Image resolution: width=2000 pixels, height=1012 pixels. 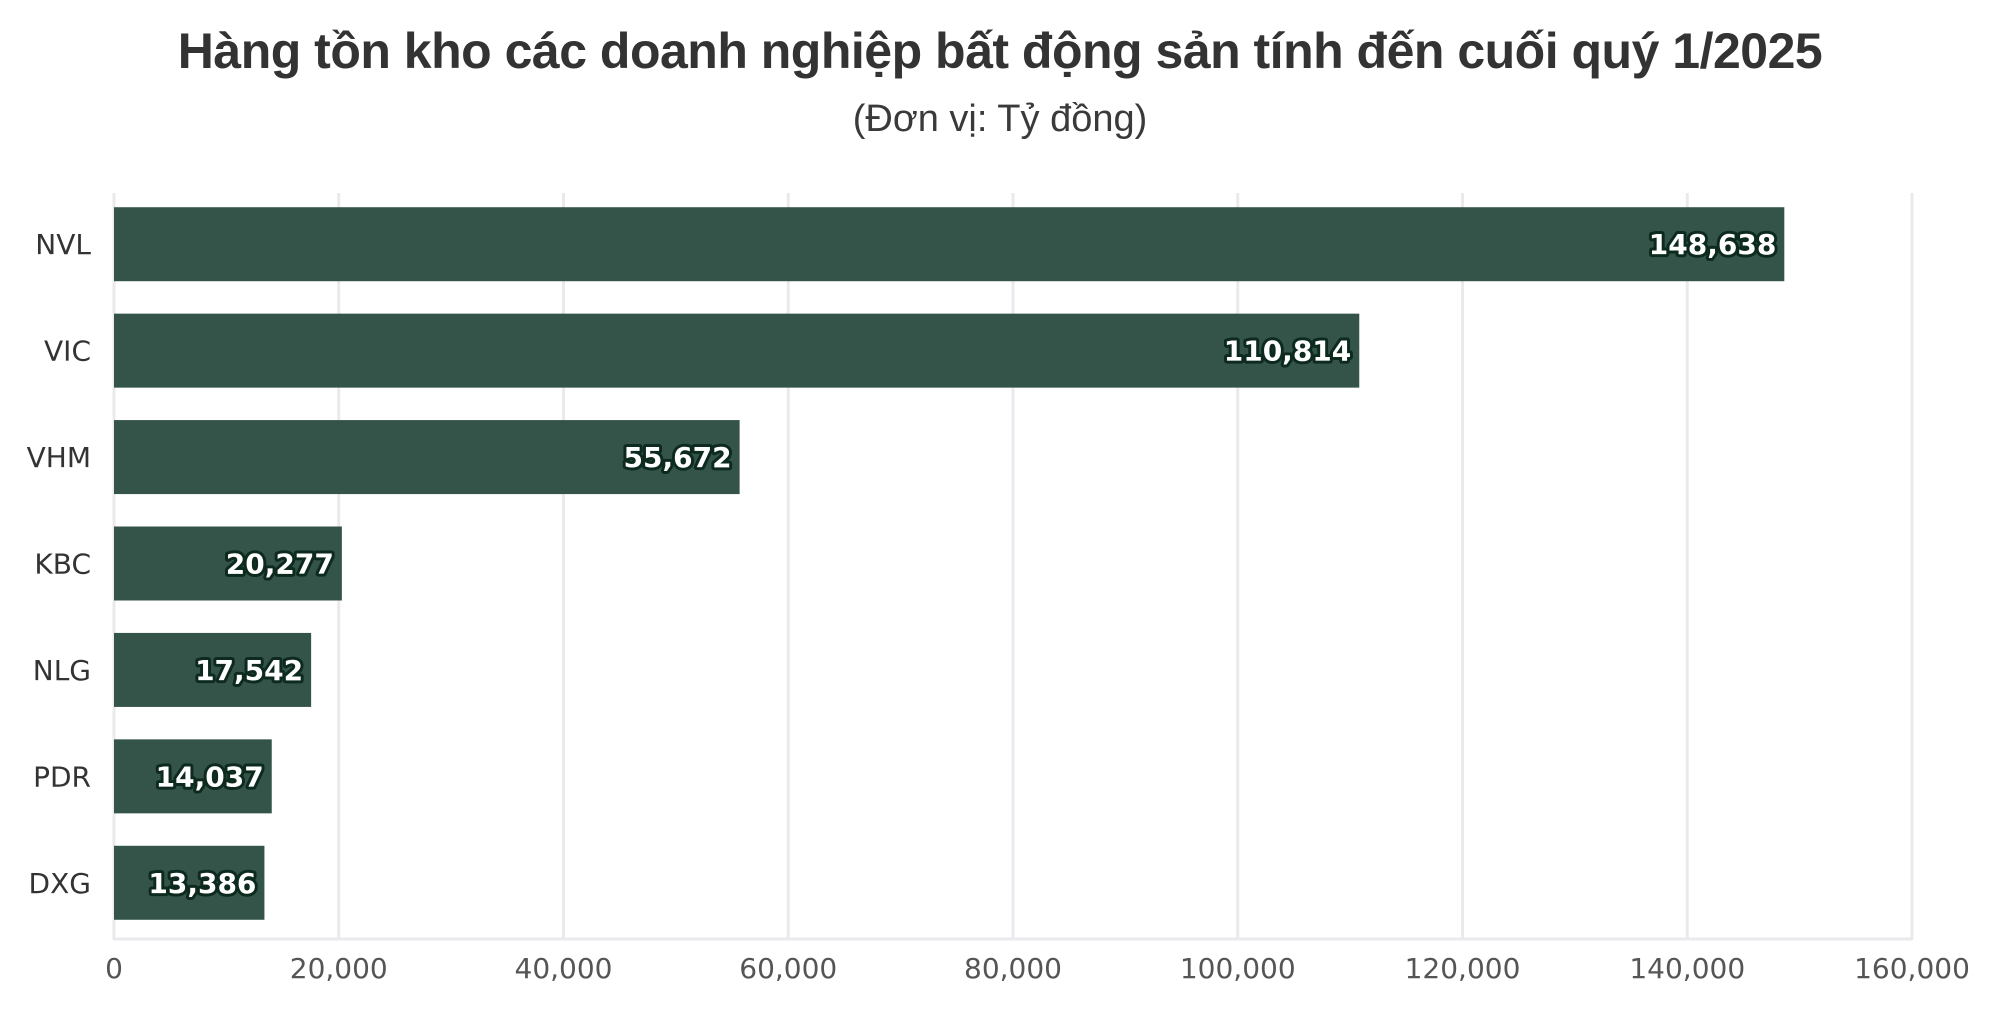 I want to click on data-label: 148,638, so click(x=1713, y=244).